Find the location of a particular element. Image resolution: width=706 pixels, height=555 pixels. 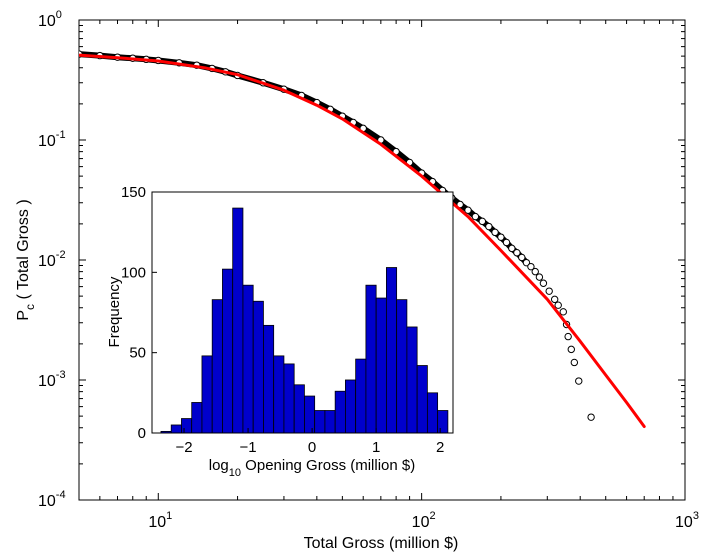

y-tick-label: 10⁻³ is located at coordinates (52, 379).